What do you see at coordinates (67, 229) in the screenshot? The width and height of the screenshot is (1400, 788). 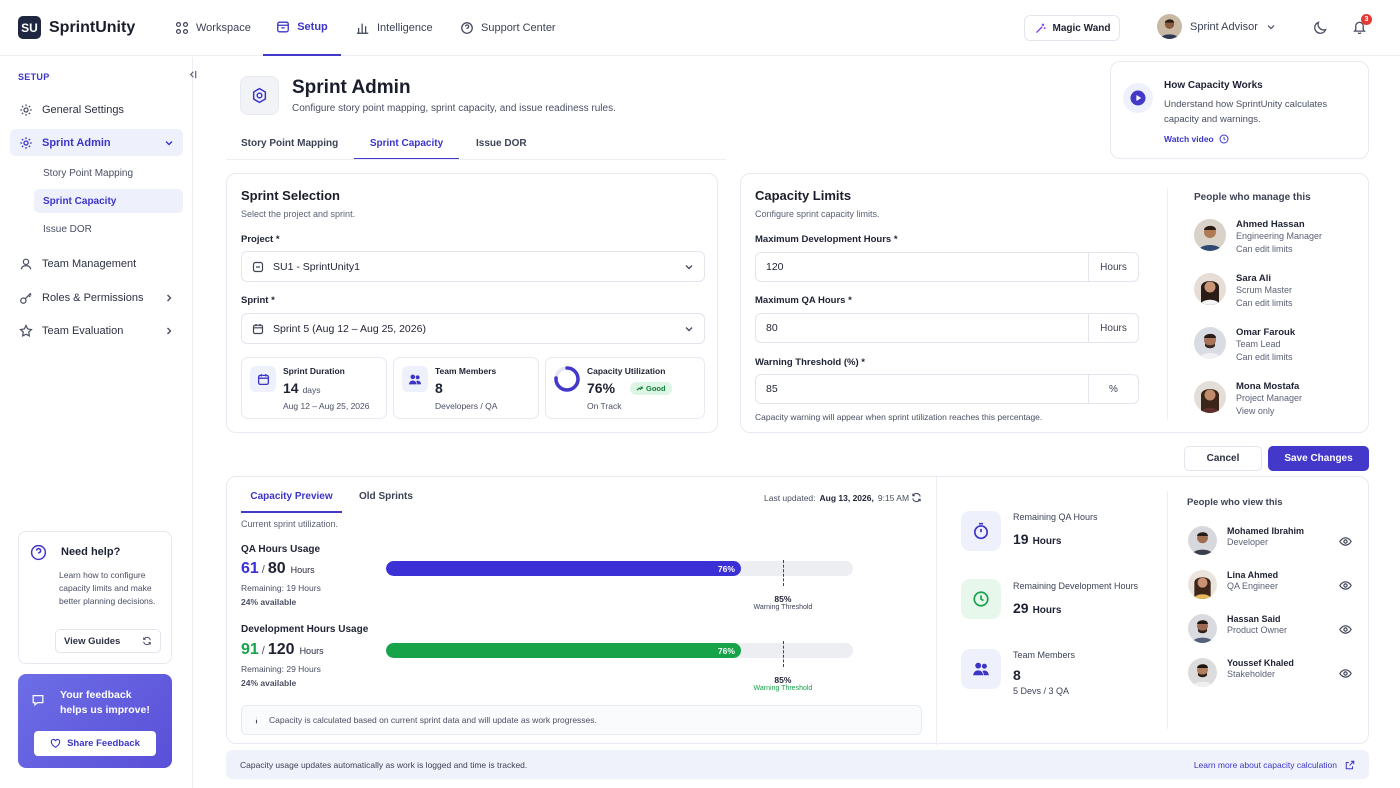 I see `sidebar-subitem-issue-dor: Issue DOR` at bounding box center [67, 229].